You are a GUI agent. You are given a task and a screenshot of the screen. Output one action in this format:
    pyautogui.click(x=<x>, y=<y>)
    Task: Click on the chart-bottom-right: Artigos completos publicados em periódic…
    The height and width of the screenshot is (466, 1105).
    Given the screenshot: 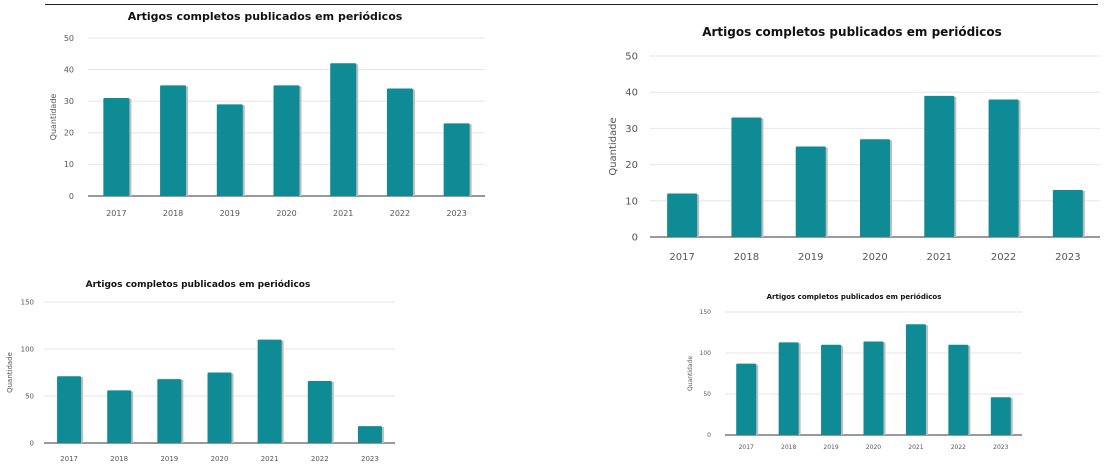 What is the action you would take?
    pyautogui.click(x=854, y=372)
    